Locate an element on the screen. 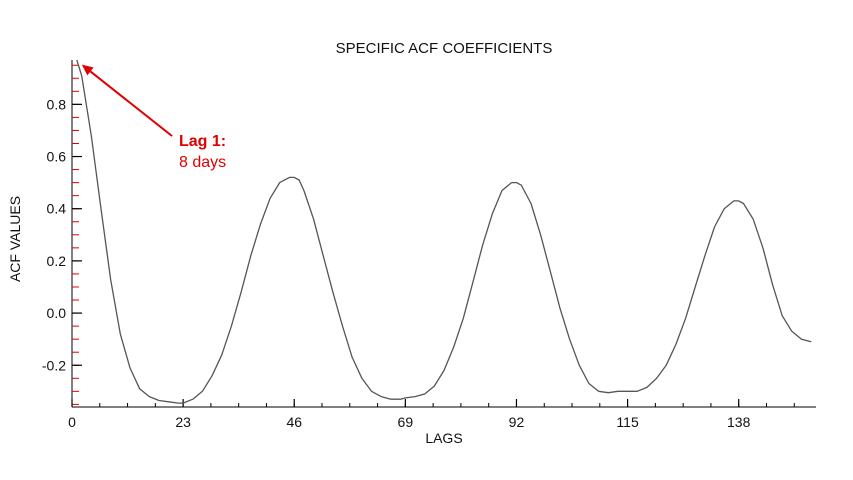  annotation-arrow-head is located at coordinates (87, 70).